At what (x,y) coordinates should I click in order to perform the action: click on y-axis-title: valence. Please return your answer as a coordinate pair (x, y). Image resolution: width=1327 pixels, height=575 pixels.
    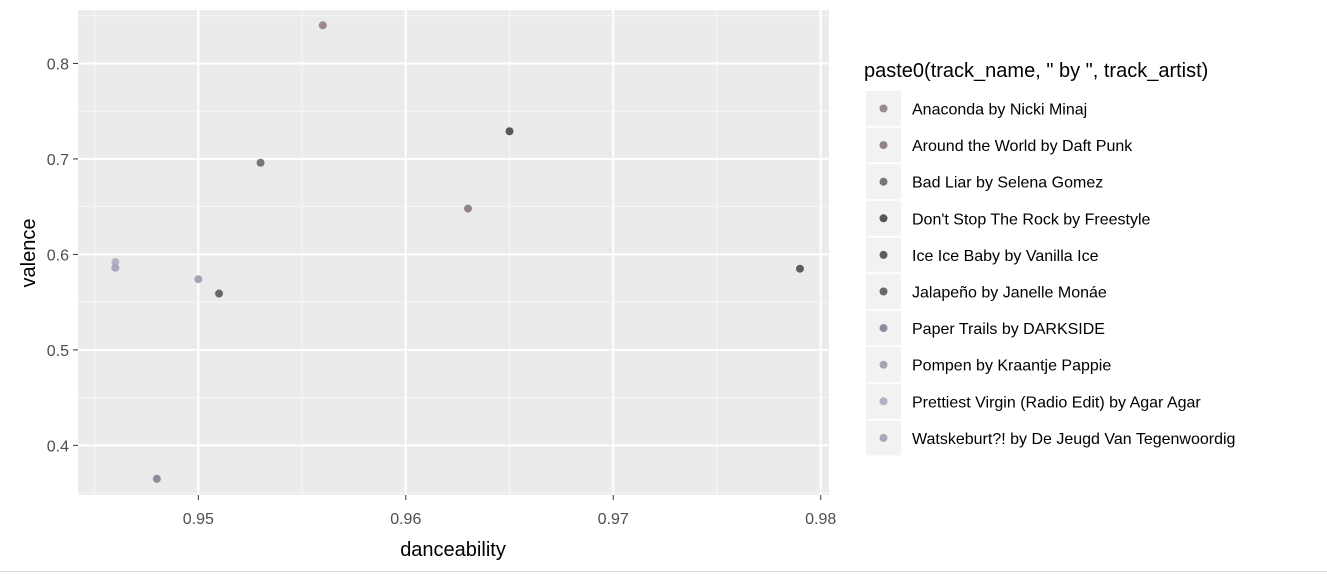
    Looking at the image, I should click on (29, 253).